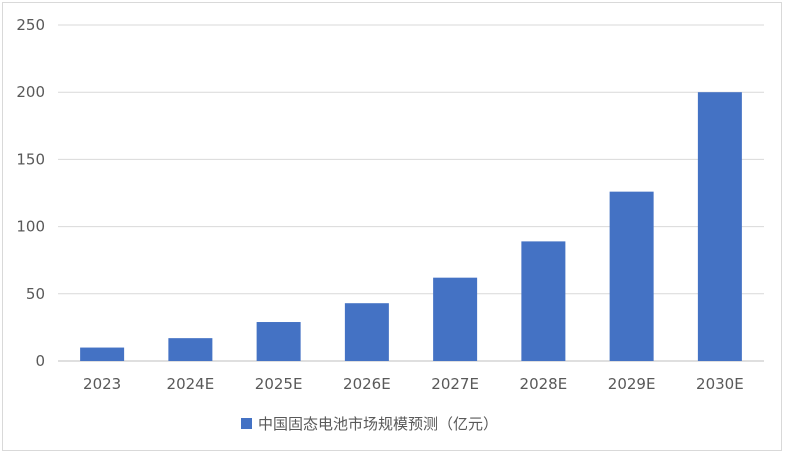  What do you see at coordinates (30, 159) in the screenshot?
I see `y-tick-label: 150` at bounding box center [30, 159].